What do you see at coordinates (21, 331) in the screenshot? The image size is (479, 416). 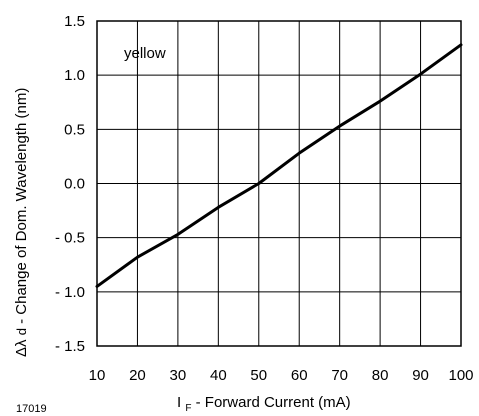 I see `y-axis-title-subscript: d` at bounding box center [21, 331].